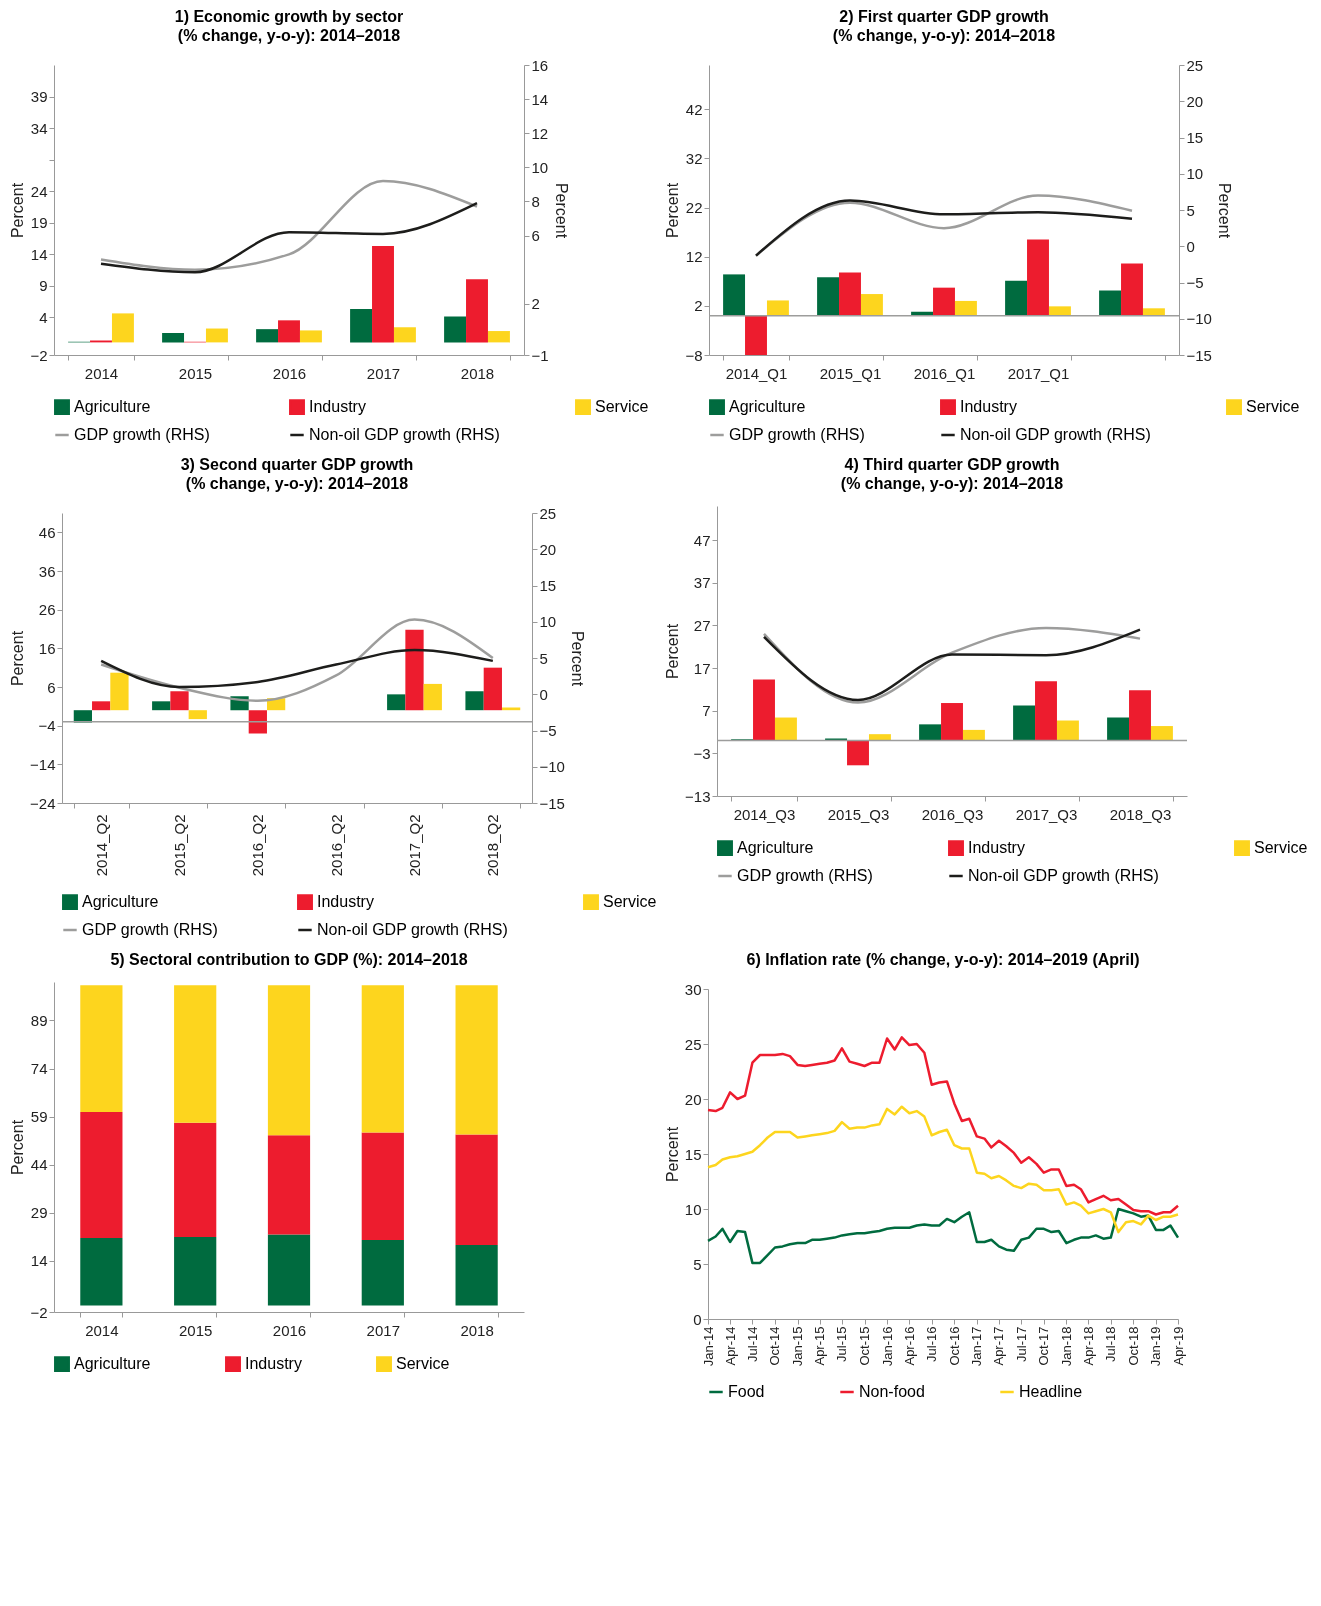 This screenshot has height=1606, width=1321. What do you see at coordinates (952, 814) in the screenshot?
I see `x-tick-label: 2016_Q3` at bounding box center [952, 814].